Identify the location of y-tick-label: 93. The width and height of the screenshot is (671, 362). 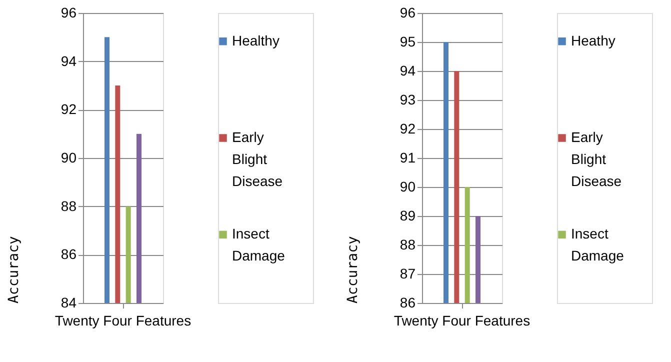
(408, 100).